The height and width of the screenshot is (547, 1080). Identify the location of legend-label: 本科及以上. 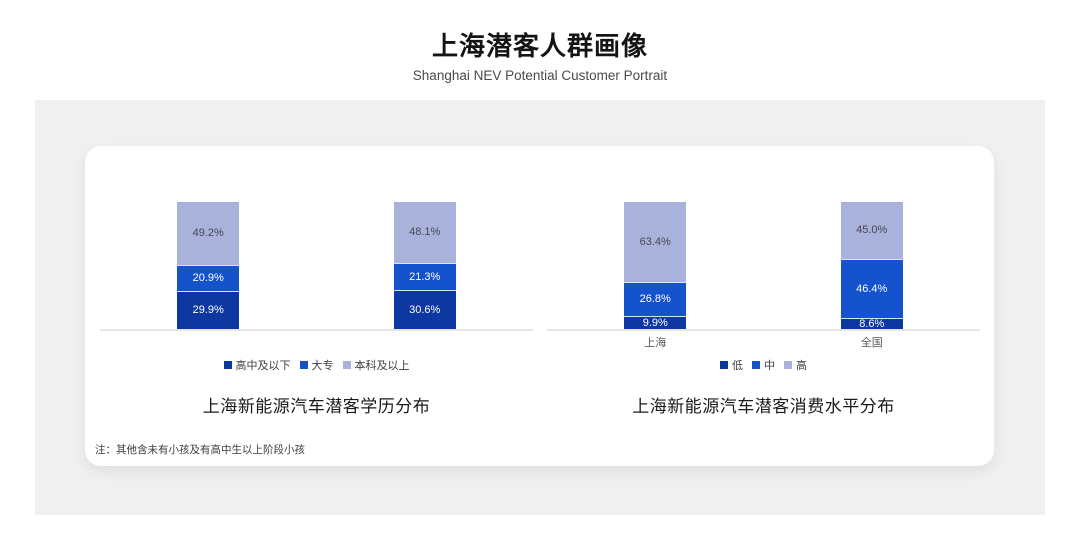
(382, 365).